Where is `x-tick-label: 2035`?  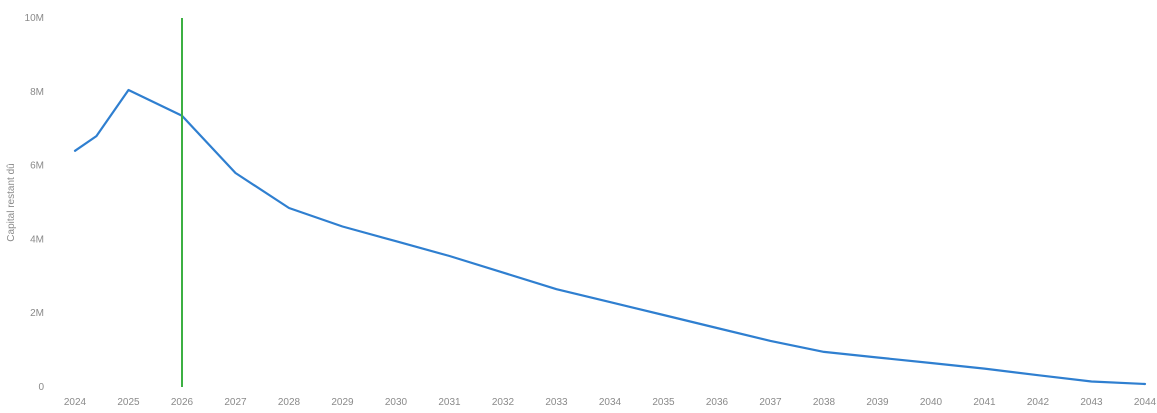 x-tick-label: 2035 is located at coordinates (663, 402).